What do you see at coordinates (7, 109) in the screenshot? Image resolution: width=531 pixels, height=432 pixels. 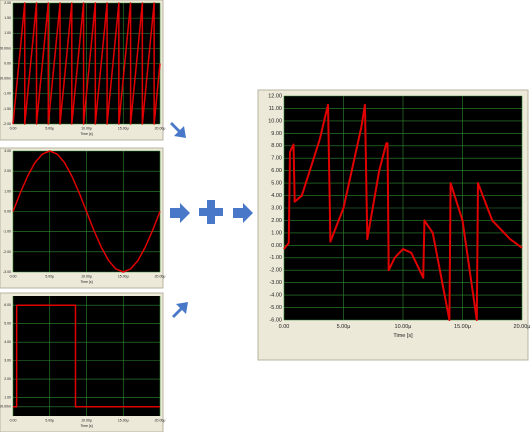 I see `y-tick-label: -1.50` at bounding box center [7, 109].